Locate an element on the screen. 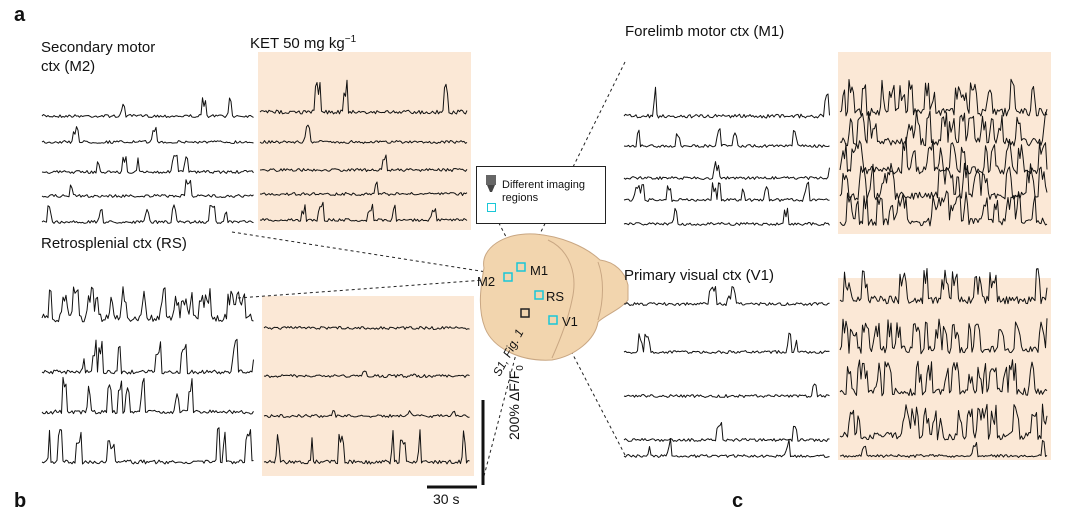  ket-box-m2 is located at coordinates (364, 141).